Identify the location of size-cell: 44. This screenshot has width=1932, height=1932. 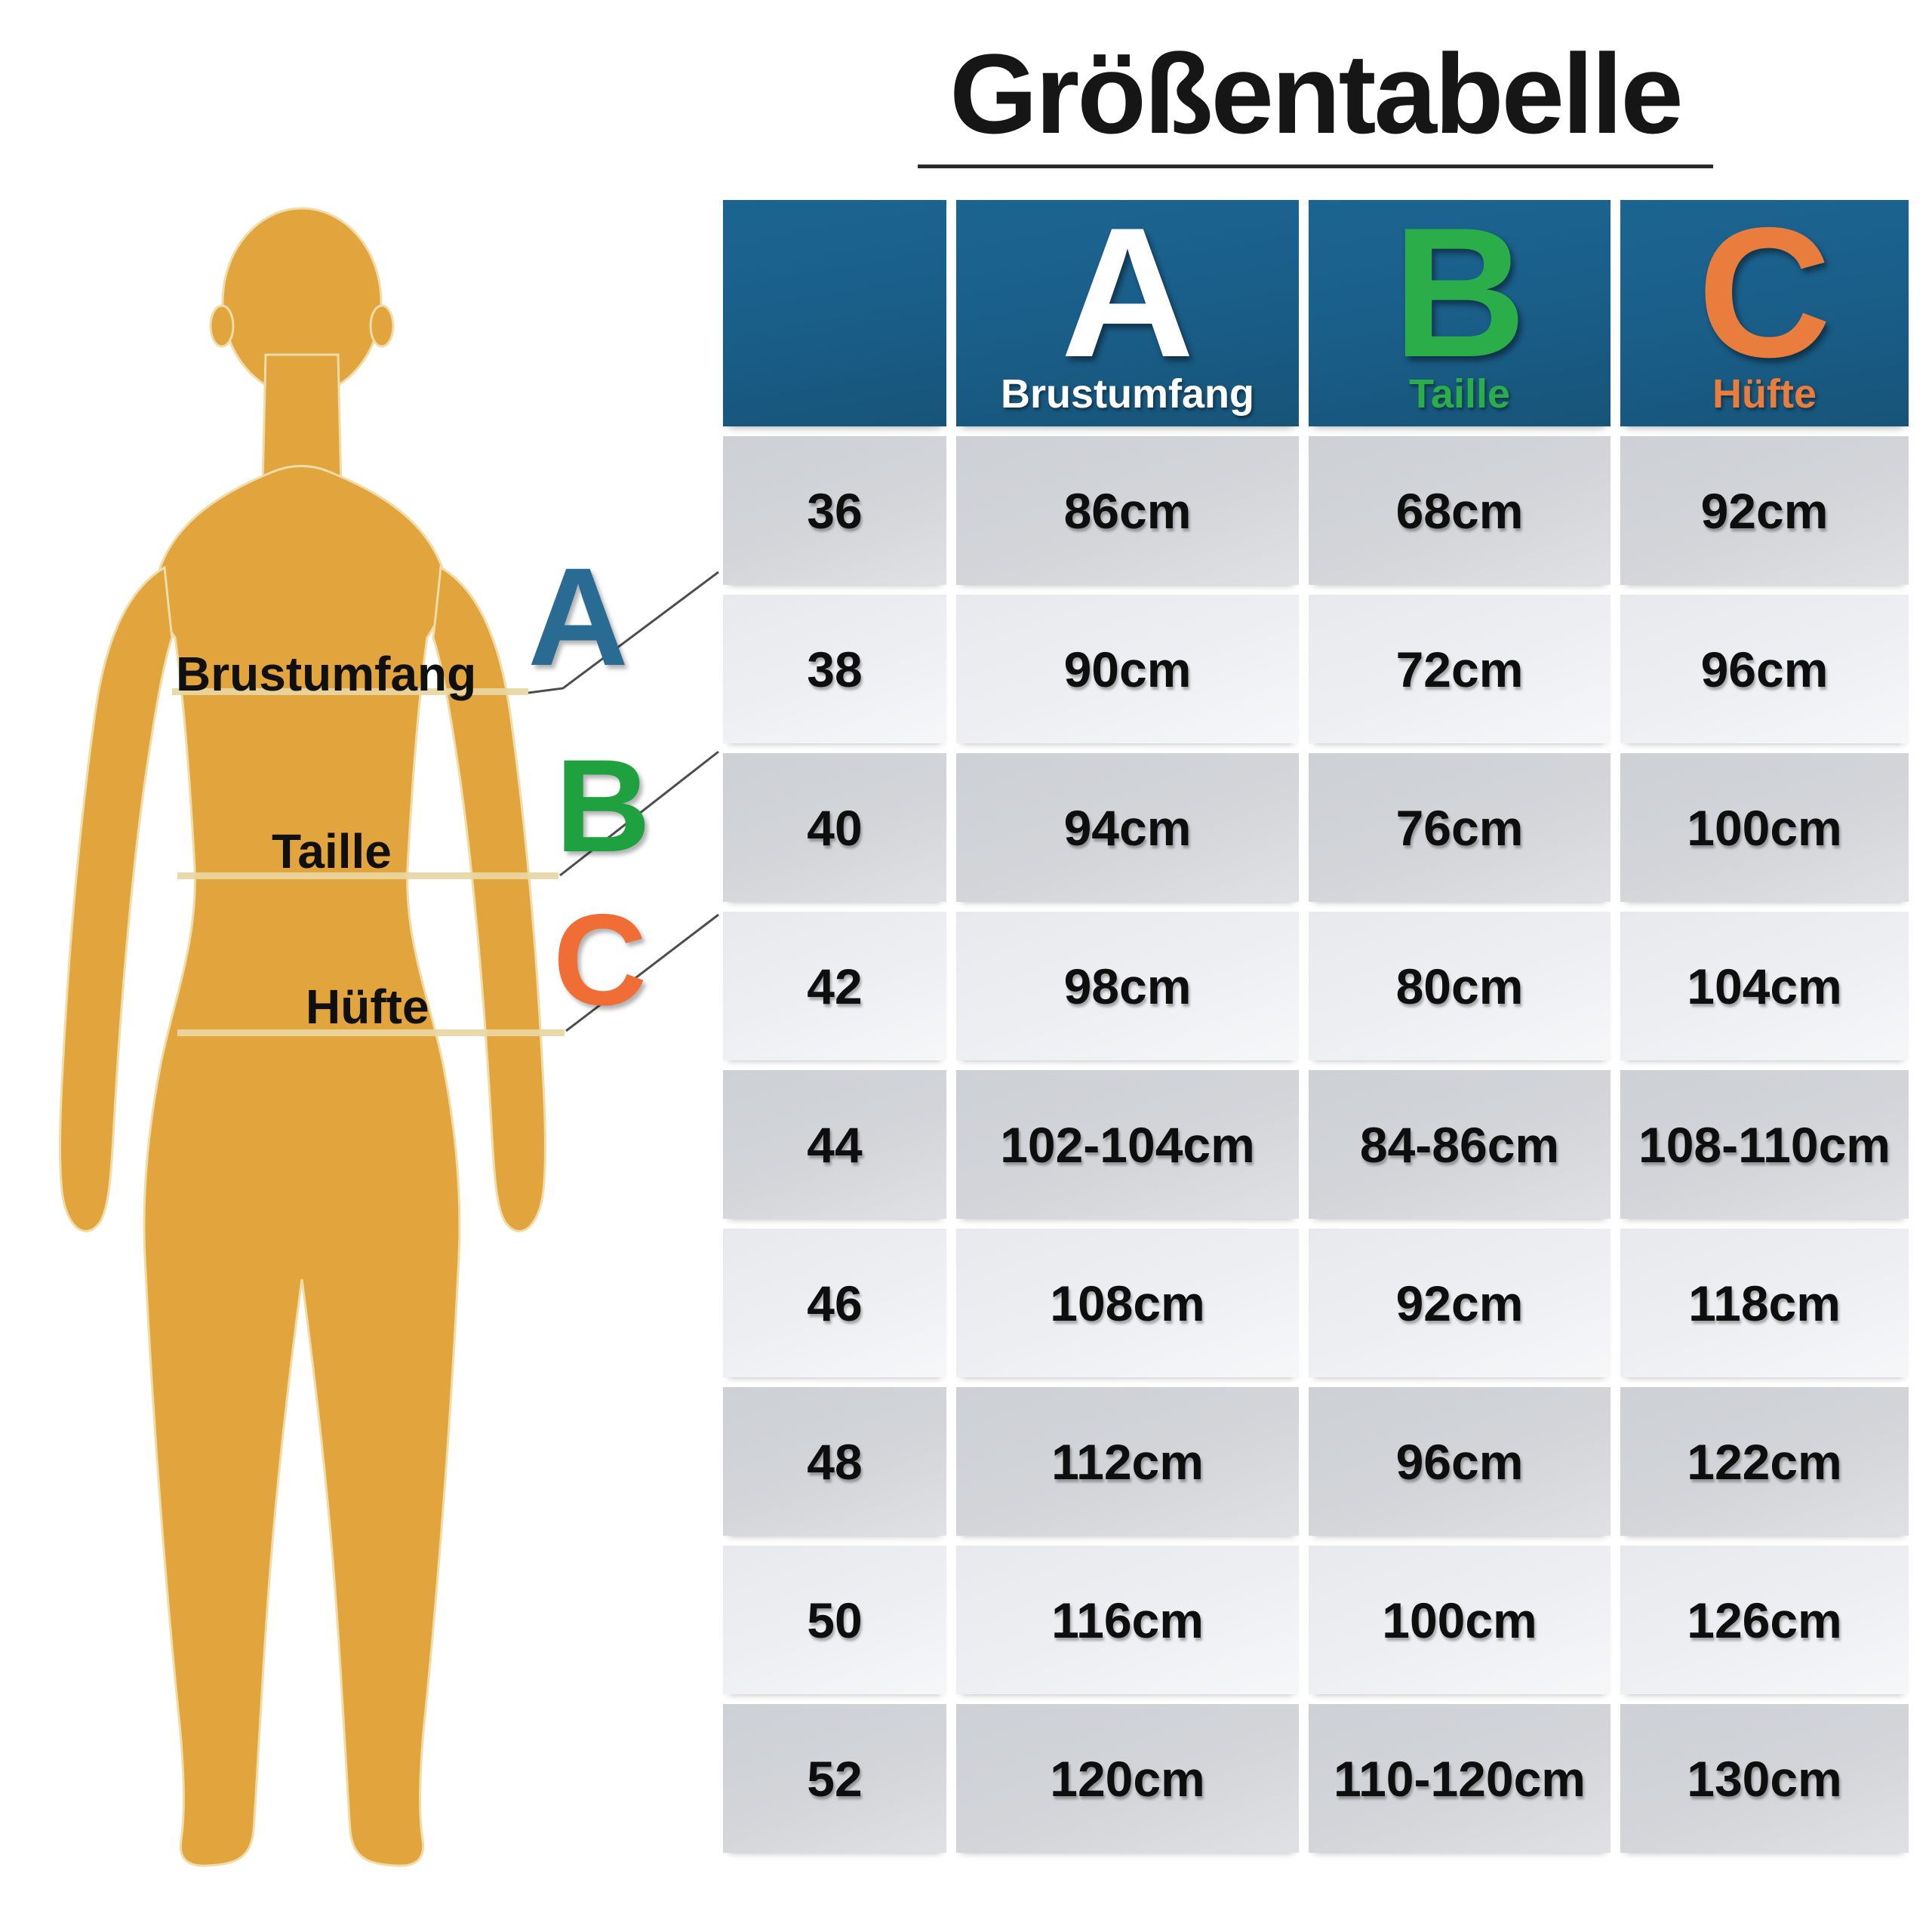
(834, 1144).